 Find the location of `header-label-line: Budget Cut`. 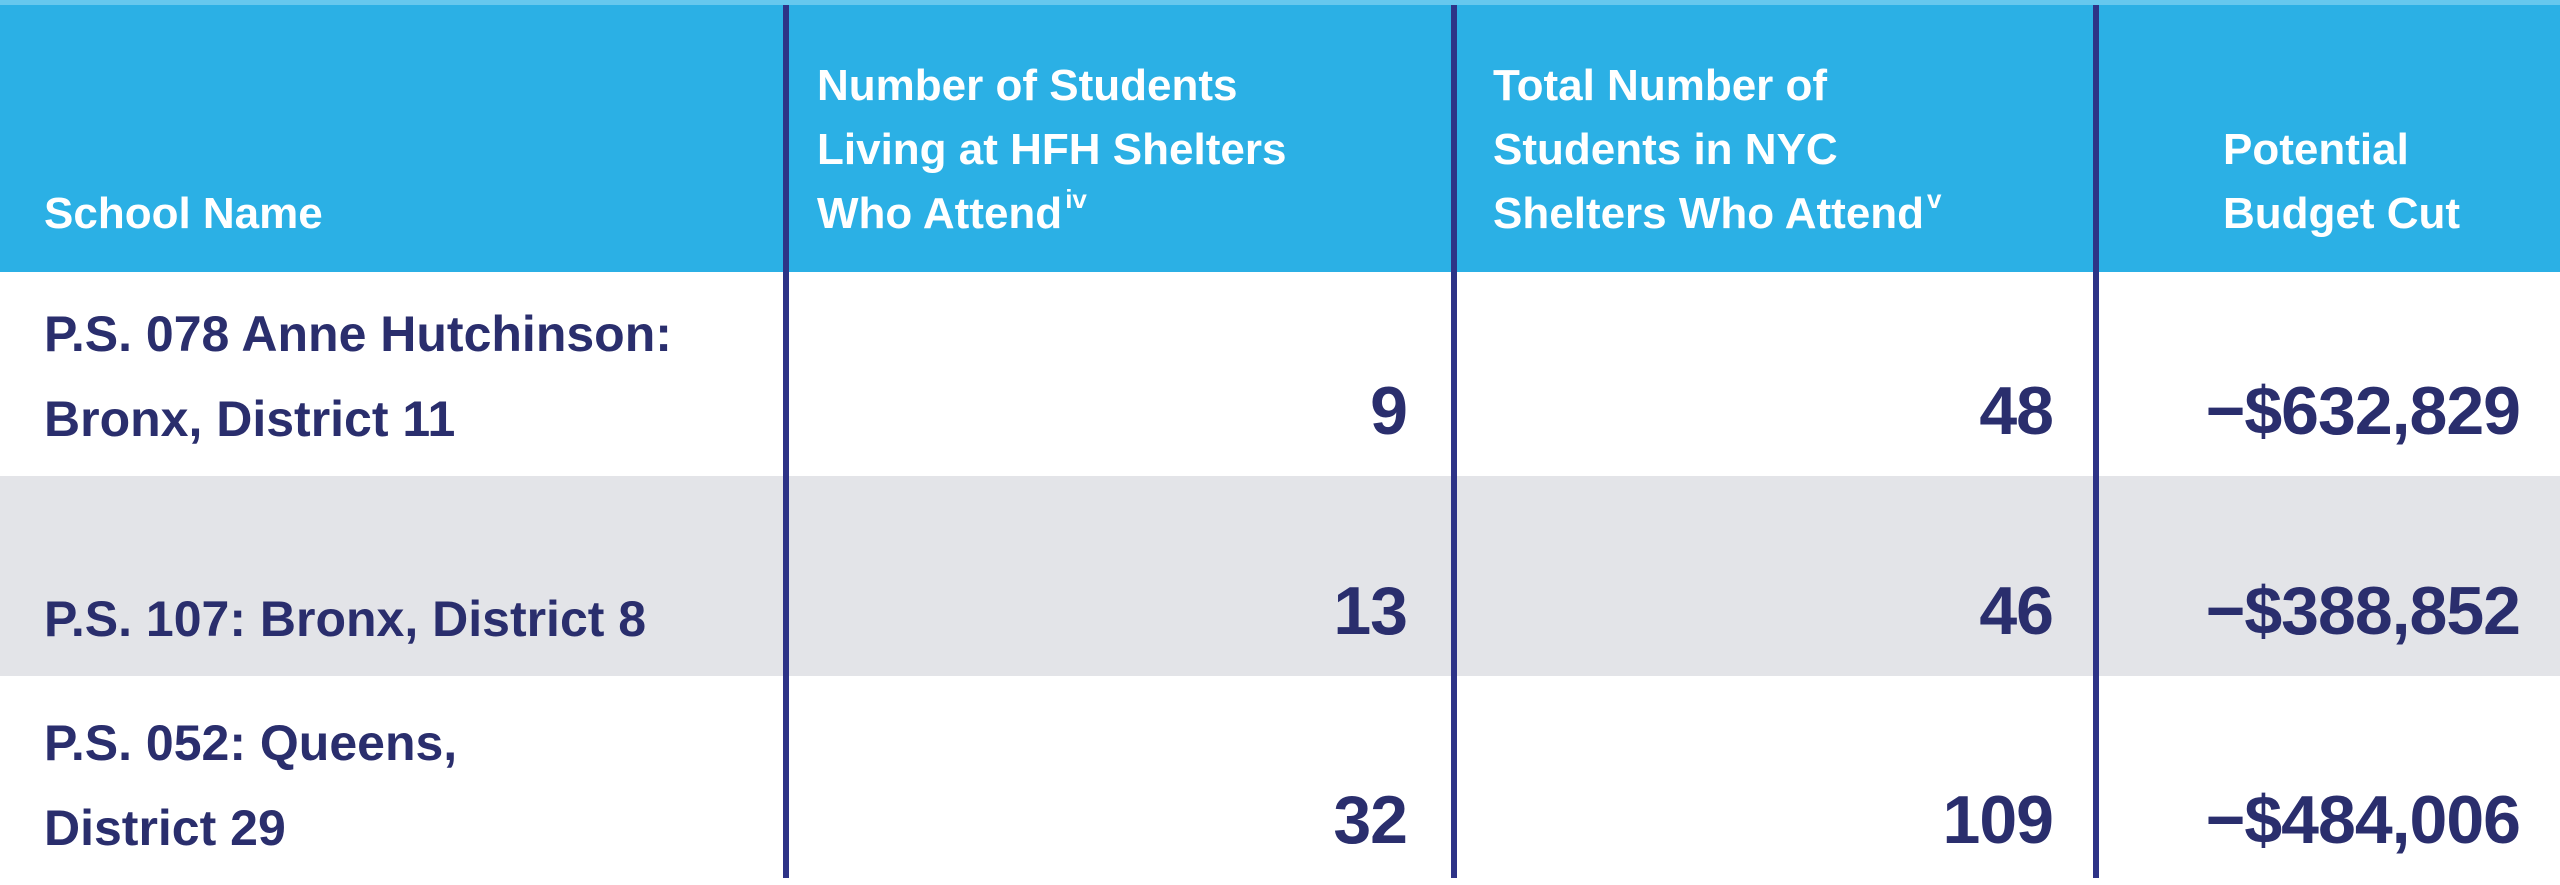

header-label-line: Budget Cut is located at coordinates (2342, 213).